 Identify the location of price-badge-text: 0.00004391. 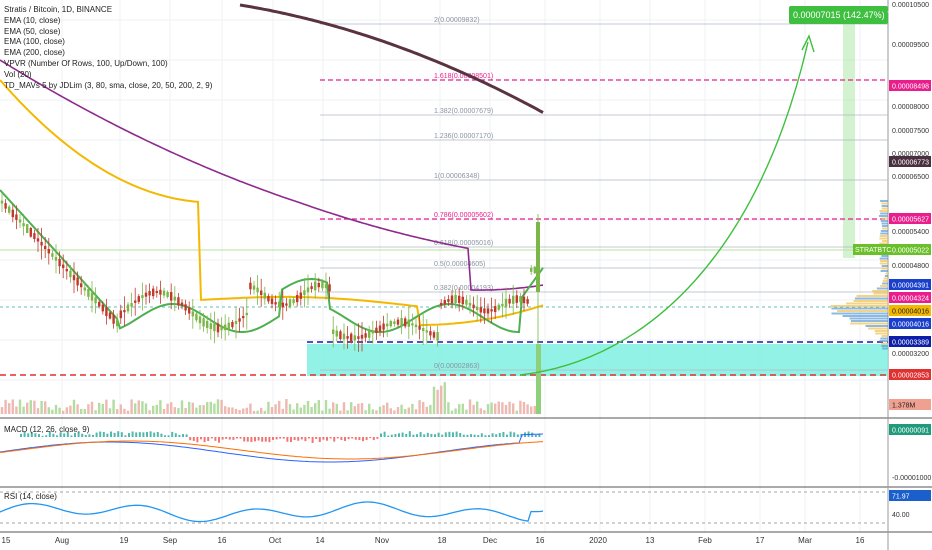
(910, 286).